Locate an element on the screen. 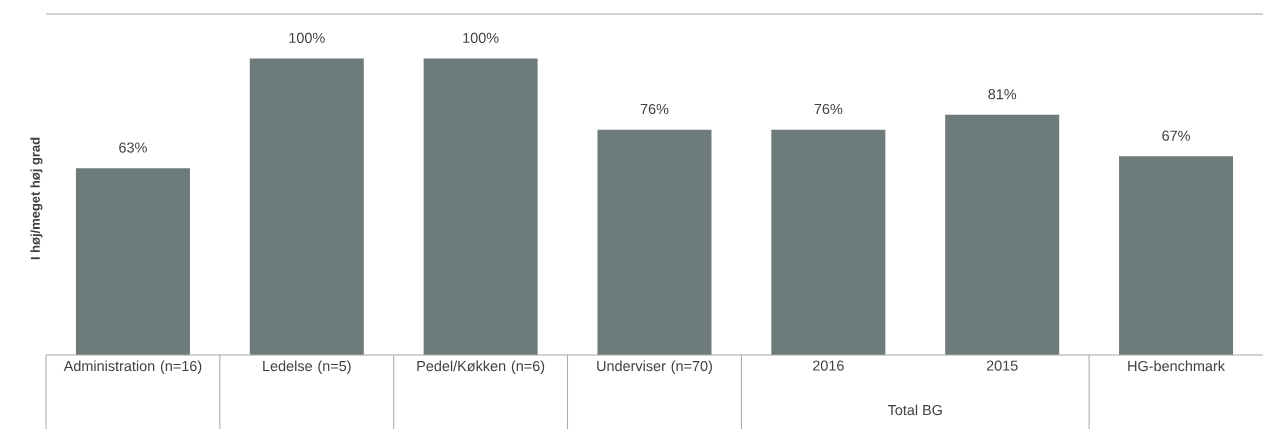 This screenshot has width=1263, height=429. text: Total BG is located at coordinates (914, 410).